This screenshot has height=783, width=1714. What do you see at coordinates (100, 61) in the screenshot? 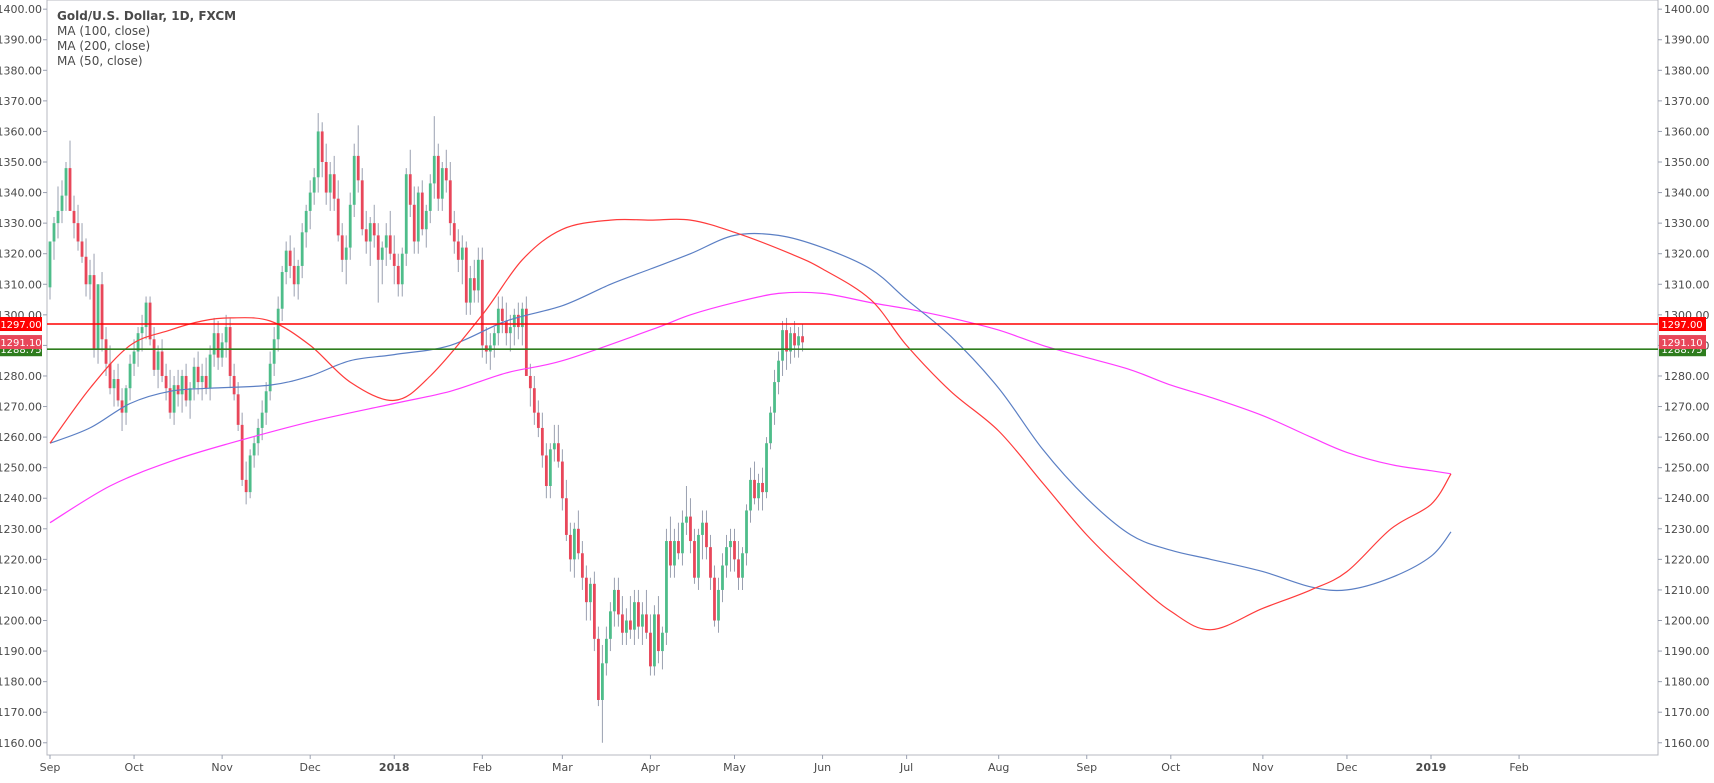
I see `legend-ma50: MA (50, close)` at bounding box center [100, 61].